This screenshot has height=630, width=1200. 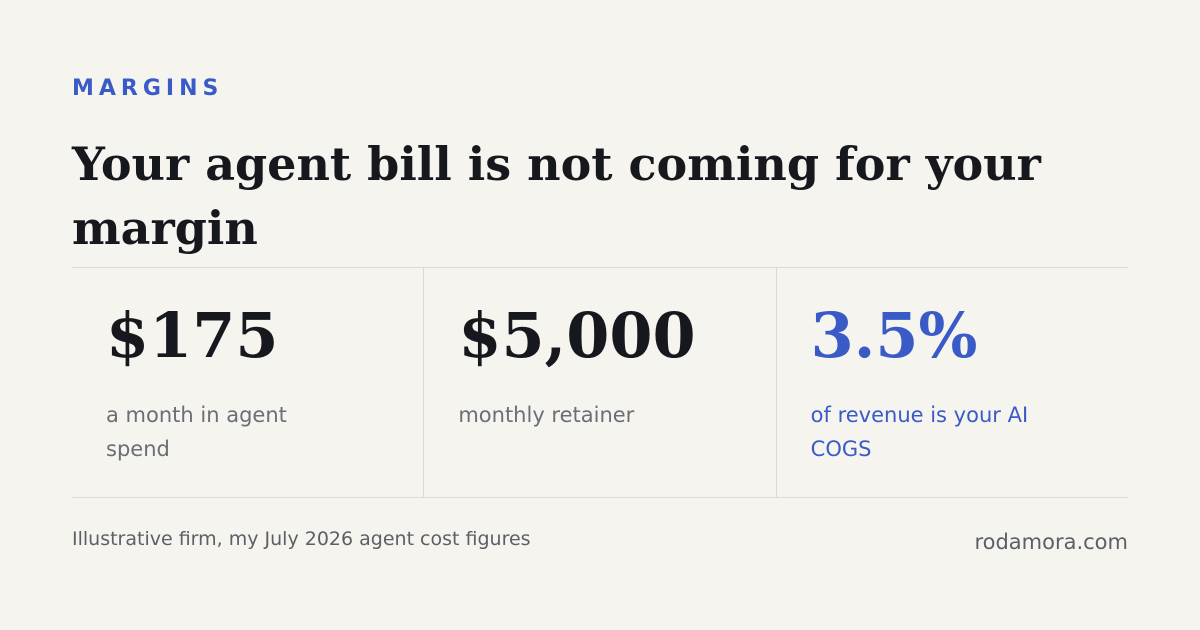 What do you see at coordinates (577, 335) in the screenshot?
I see `stat-value: $5,000` at bounding box center [577, 335].